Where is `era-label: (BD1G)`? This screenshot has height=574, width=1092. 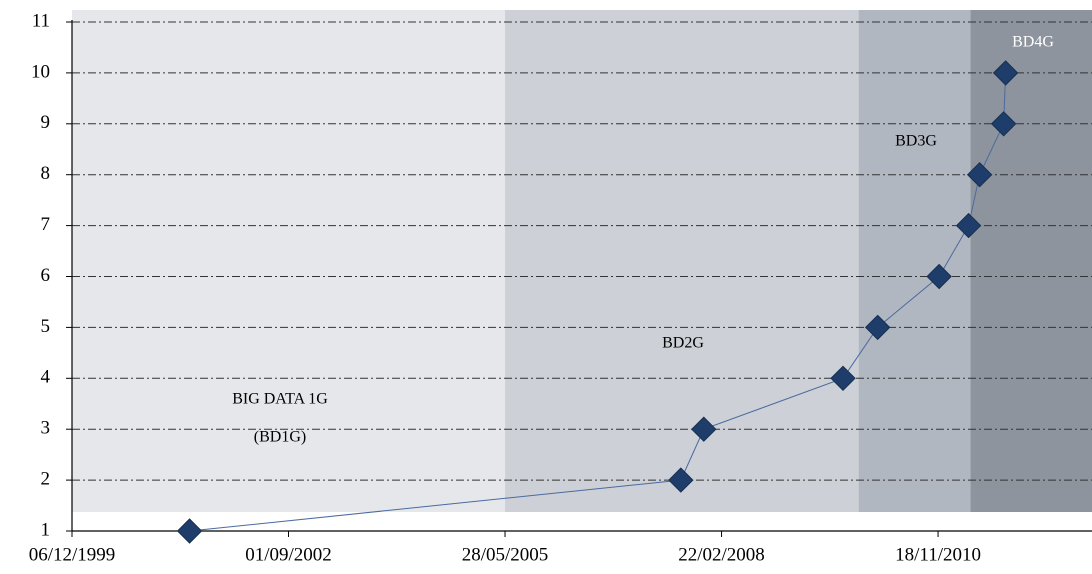 era-label: (BD1G) is located at coordinates (280, 437).